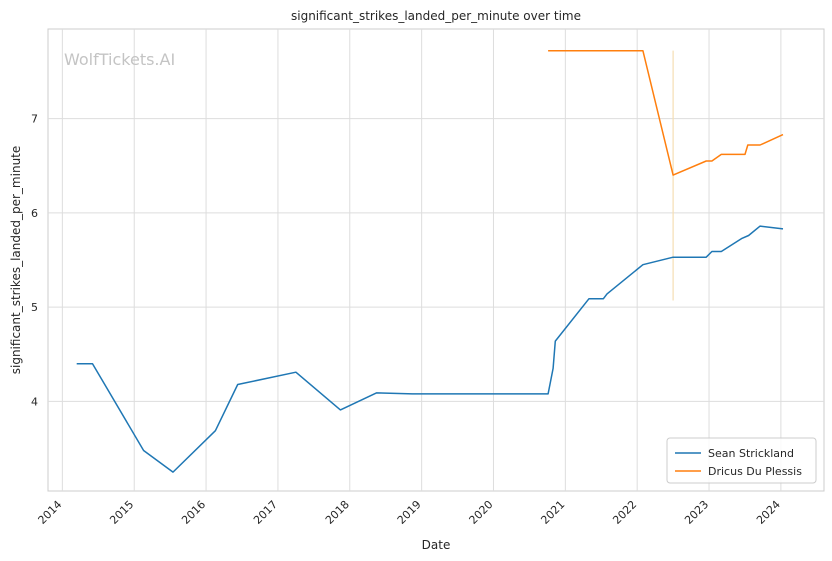  I want to click on x-axis-title: Date, so click(436, 545).